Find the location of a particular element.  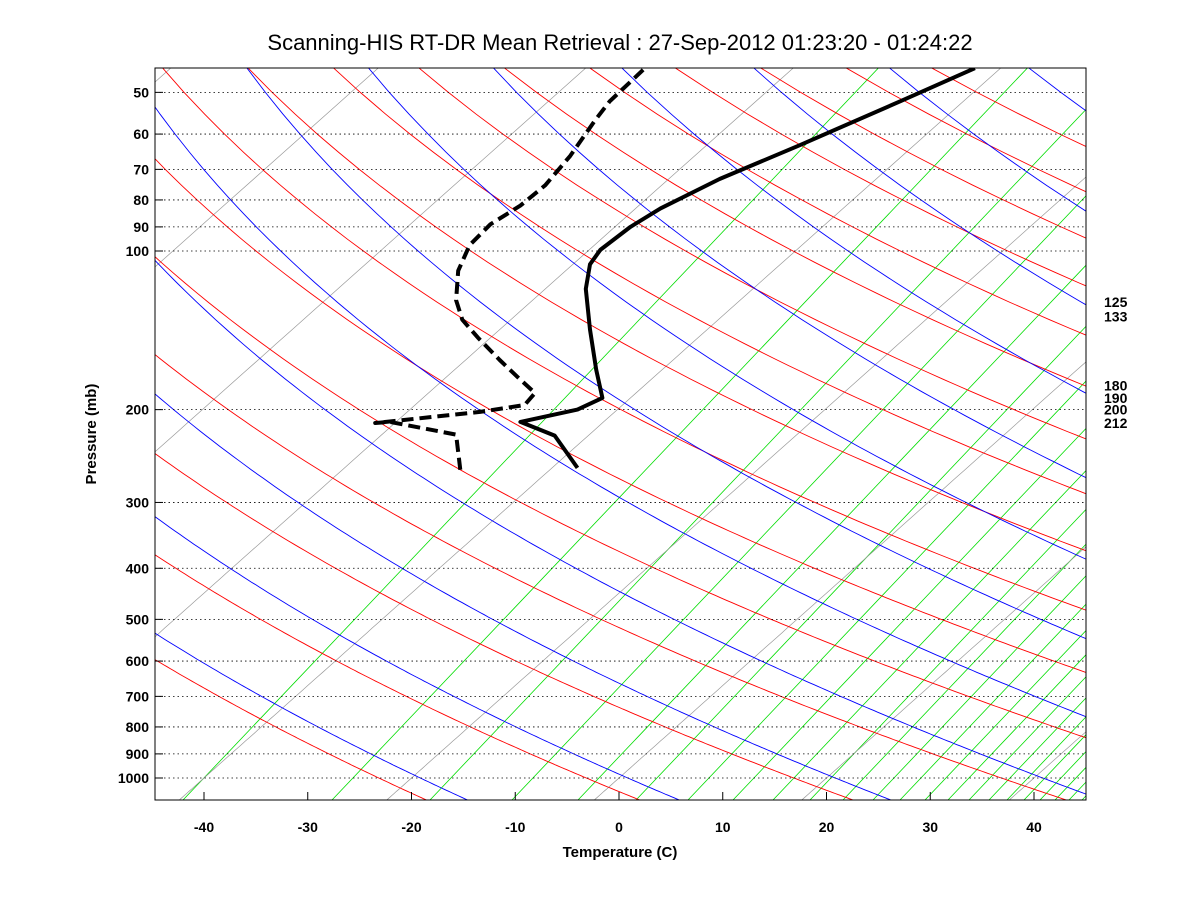

y-tick-label: 400 is located at coordinates (138, 568).